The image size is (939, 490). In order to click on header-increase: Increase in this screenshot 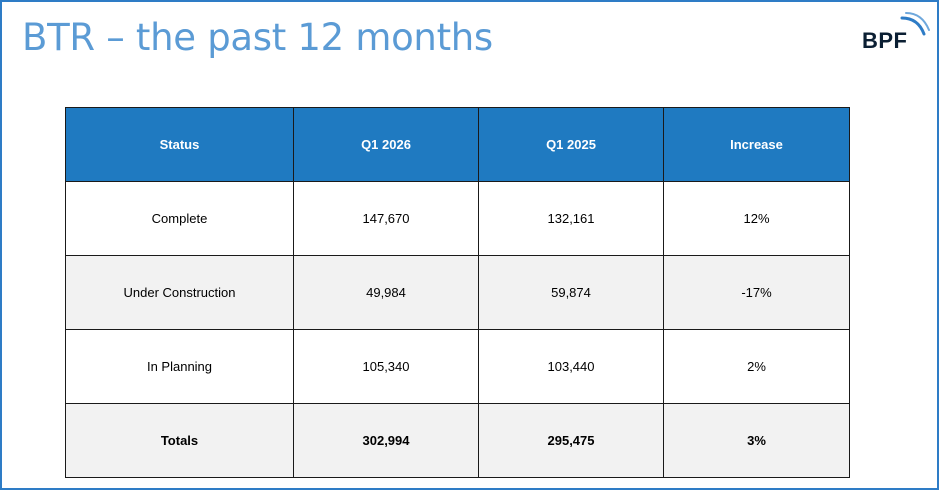, I will do `click(756, 144)`.